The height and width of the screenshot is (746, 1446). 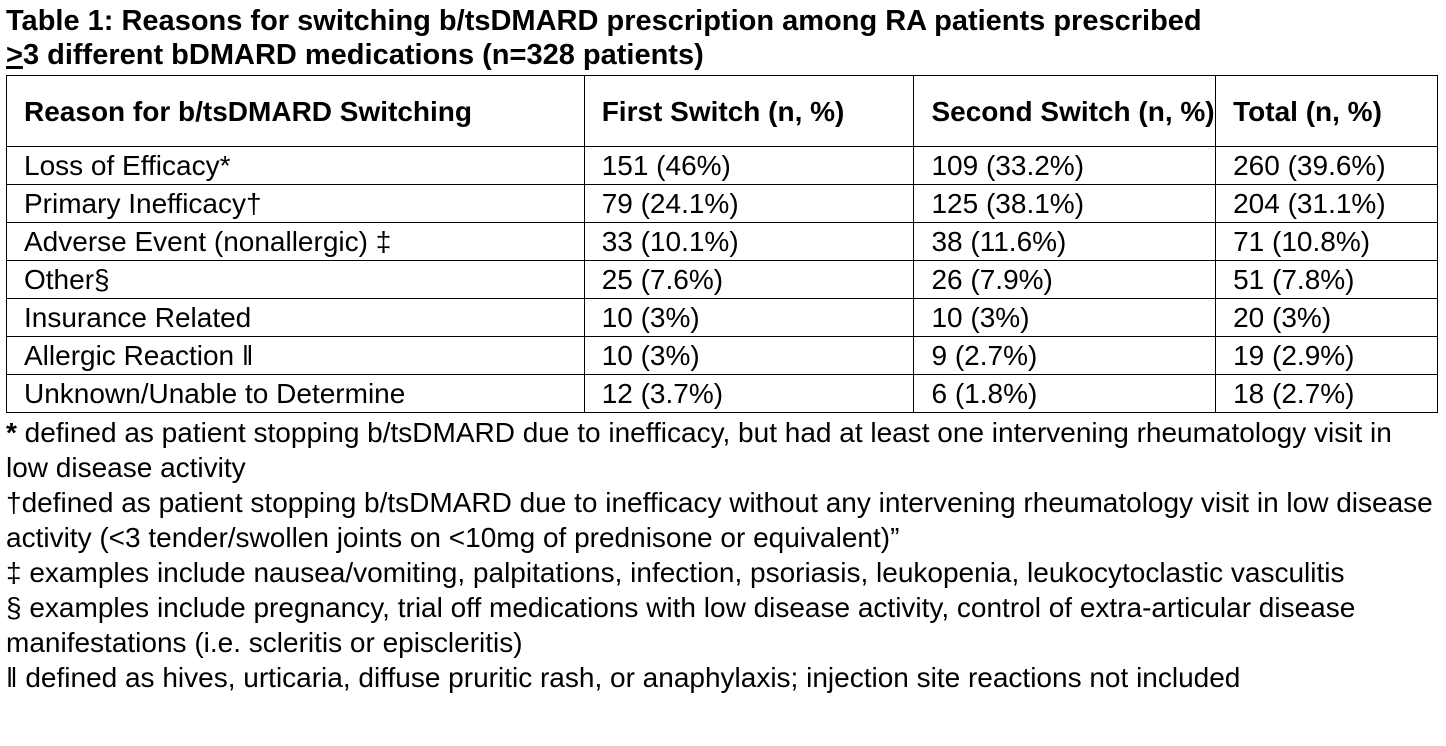 I want to click on cell-reason: Insurance Related, so click(x=295, y=317).